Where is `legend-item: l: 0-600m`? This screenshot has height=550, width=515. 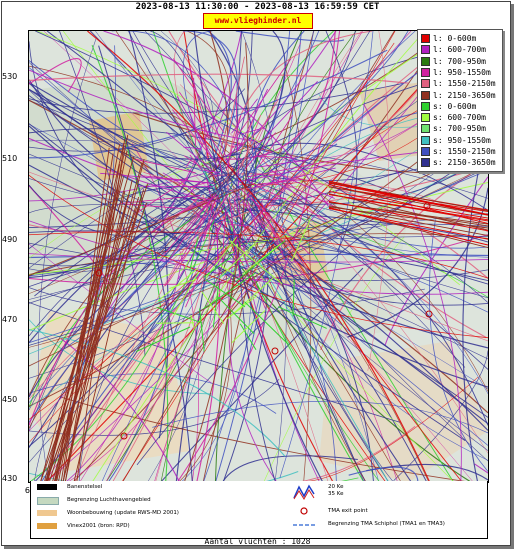 legend-item: l: 0-600m is located at coordinates (461, 38).